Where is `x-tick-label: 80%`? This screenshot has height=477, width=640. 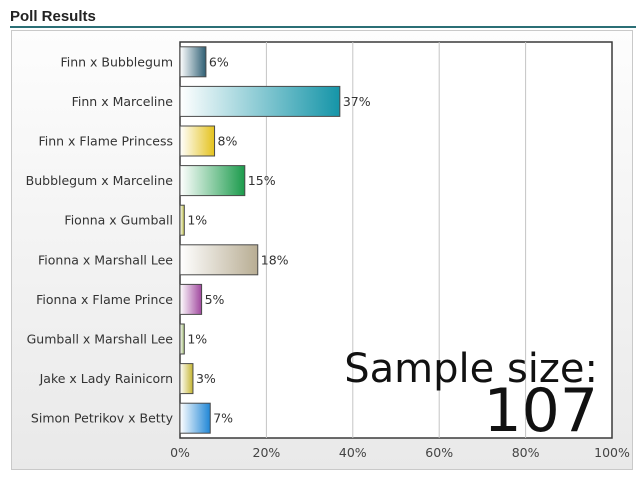
x-tick-label: 80% is located at coordinates (526, 452).